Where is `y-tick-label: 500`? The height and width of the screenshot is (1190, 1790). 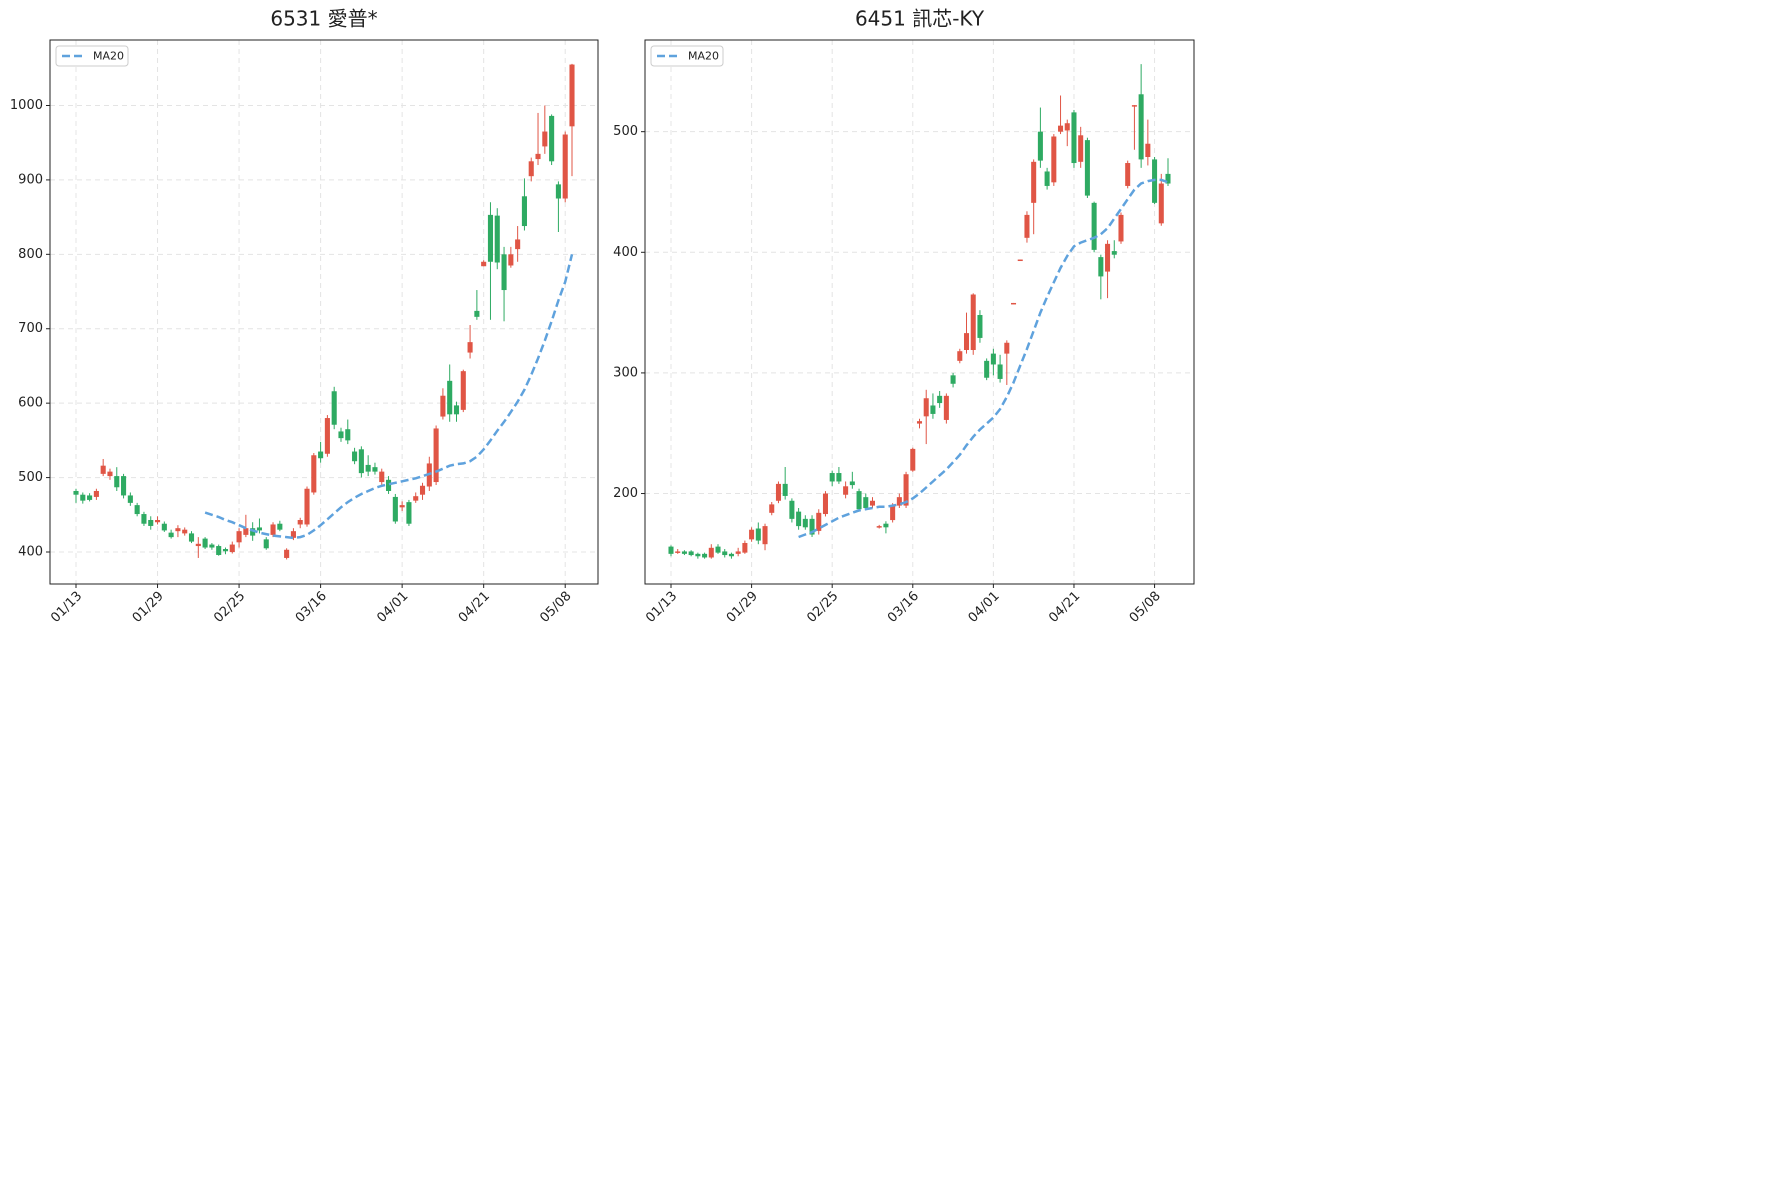
y-tick-label: 500 is located at coordinates (625, 131).